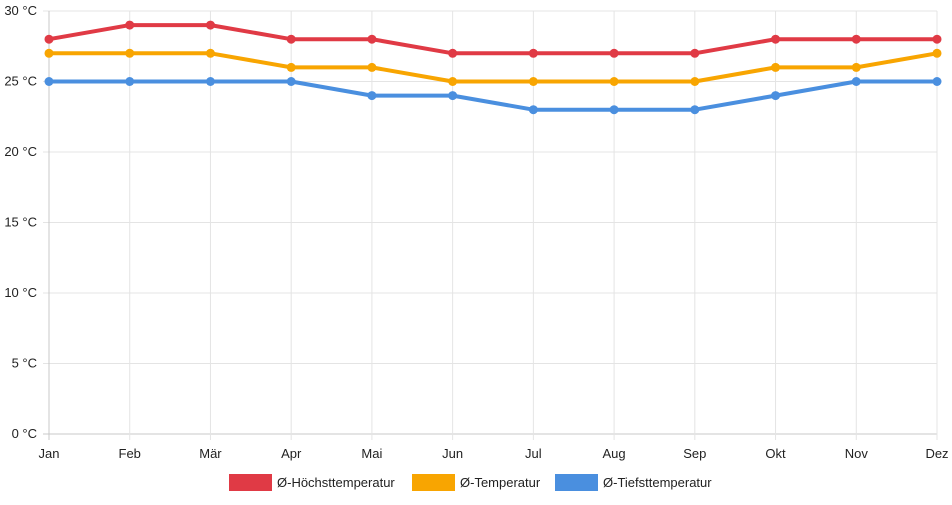 This screenshot has height=505, width=952. What do you see at coordinates (210, 453) in the screenshot?
I see `x-tick-label: Mär` at bounding box center [210, 453].